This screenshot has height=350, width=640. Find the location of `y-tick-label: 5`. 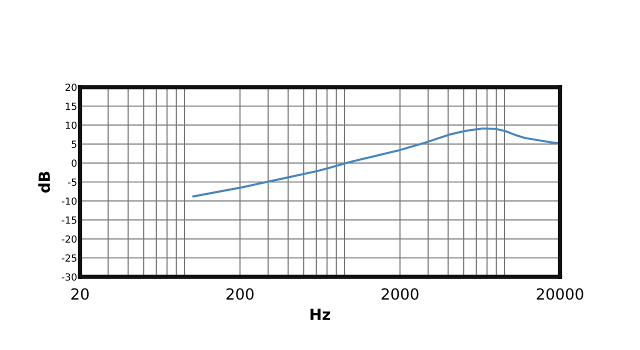

y-tick-label: 5 is located at coordinates (74, 144).